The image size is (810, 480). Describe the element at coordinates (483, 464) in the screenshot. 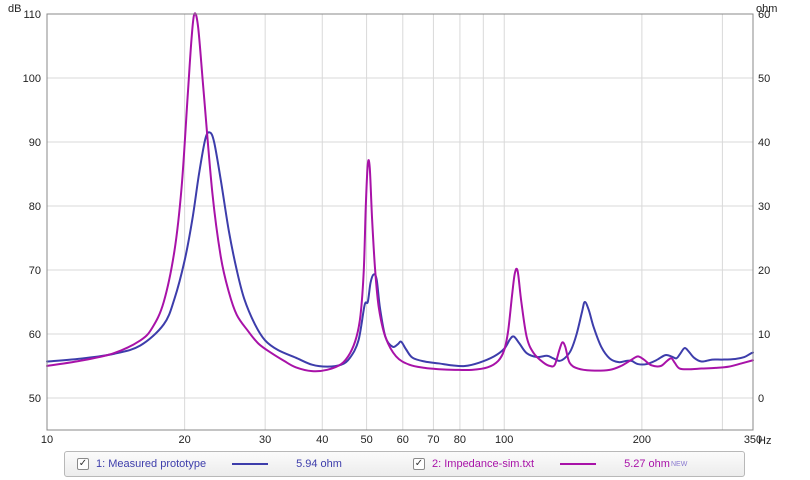

I see `legend-label-sim: 2: Impedance-sim.txt` at that location.